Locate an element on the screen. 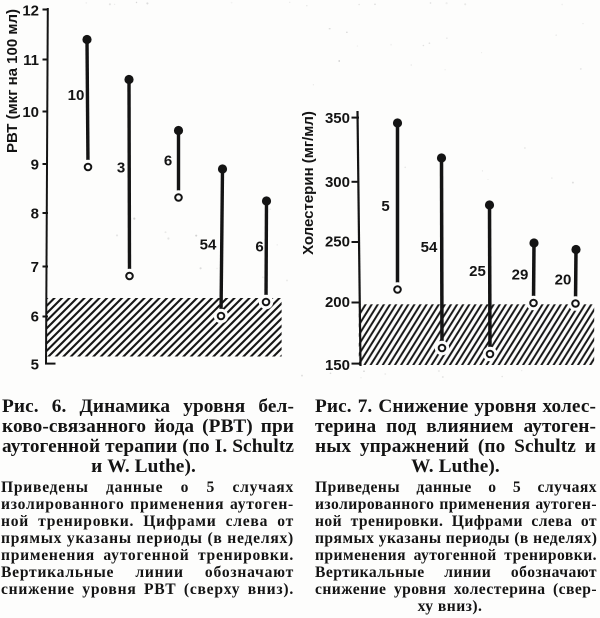 Image resolution: width=600 pixels, height=618 pixels. svg-text: 9 is located at coordinates (35, 164).